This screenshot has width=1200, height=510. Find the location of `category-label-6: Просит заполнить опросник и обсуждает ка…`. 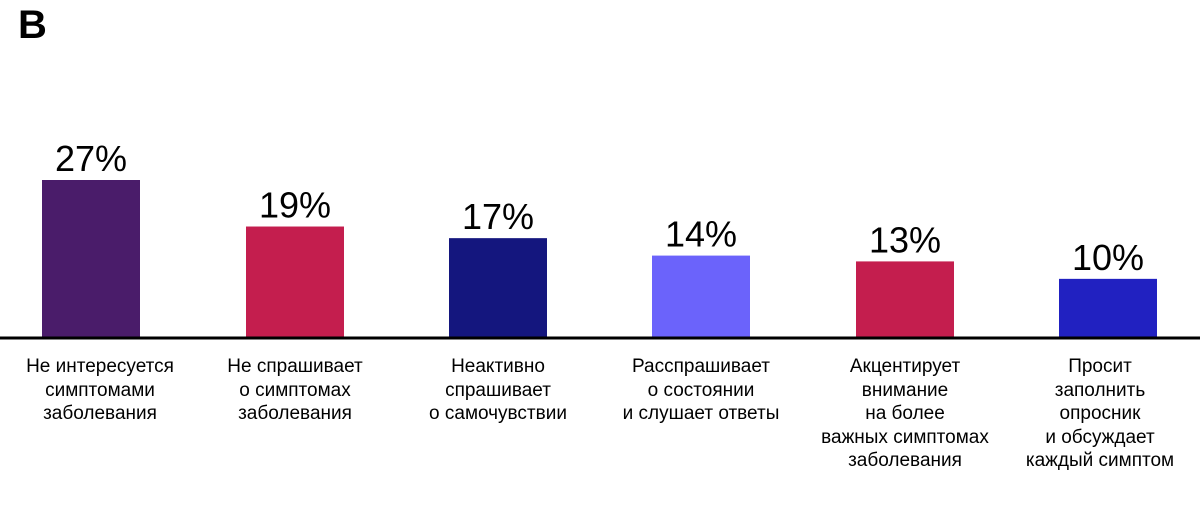

category-label-6: Просит заполнить опросник и обсуждает ка… is located at coordinates (1100, 413).